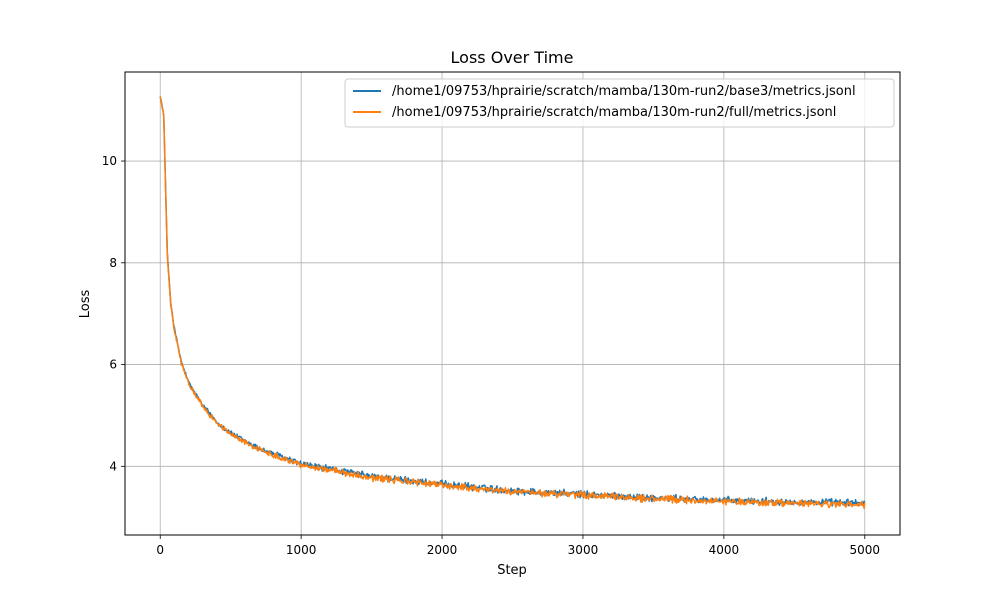  What do you see at coordinates (583, 550) in the screenshot?
I see `x-tick-label: 3000` at bounding box center [583, 550].